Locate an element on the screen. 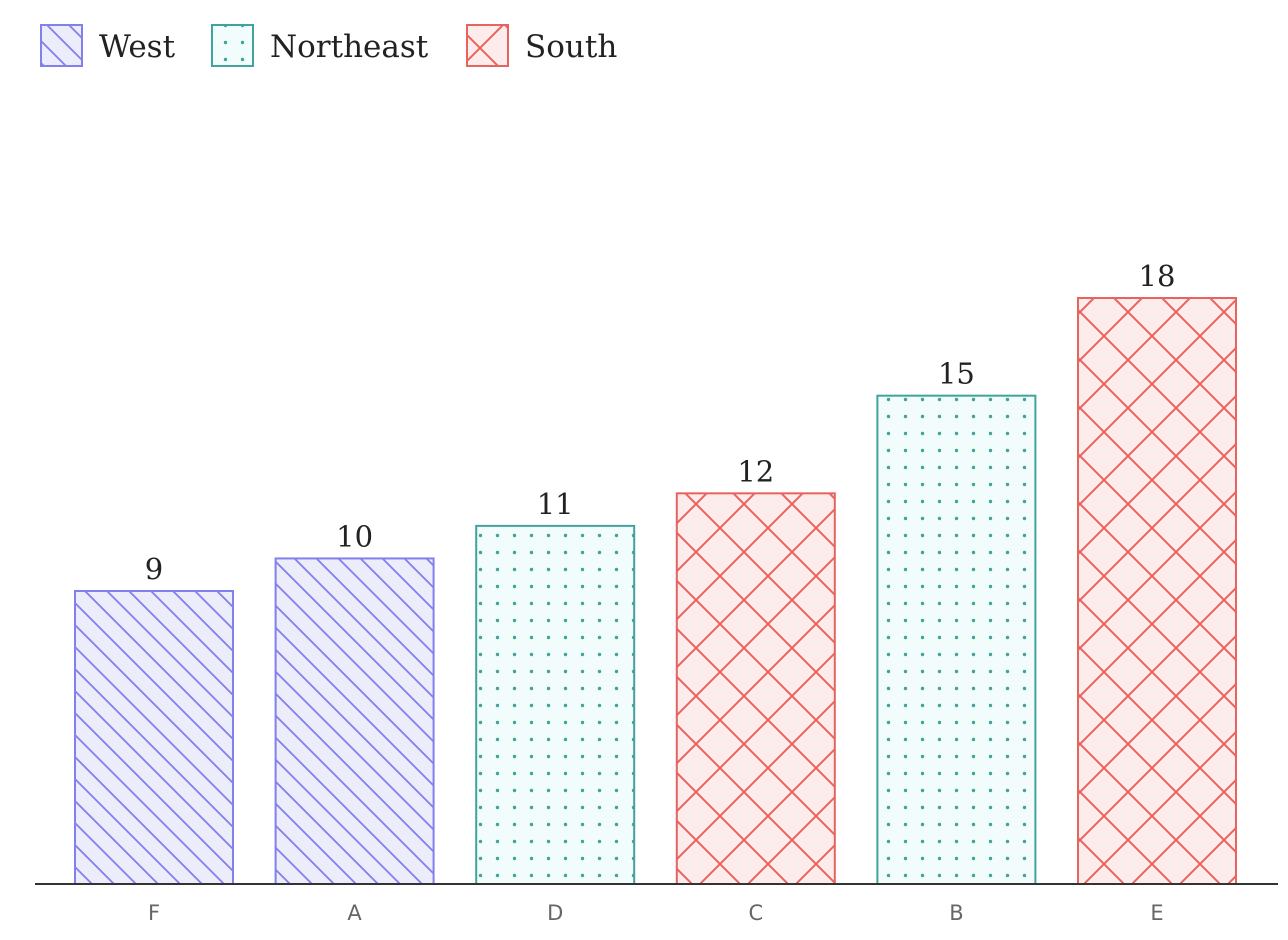  legend-item-northeast: Northeast is located at coordinates (320, 45).